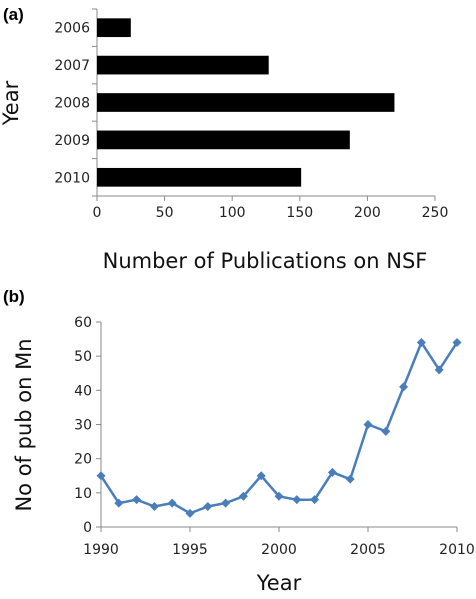  I want to click on chart-a-x-tick-label: 50, so click(165, 213).